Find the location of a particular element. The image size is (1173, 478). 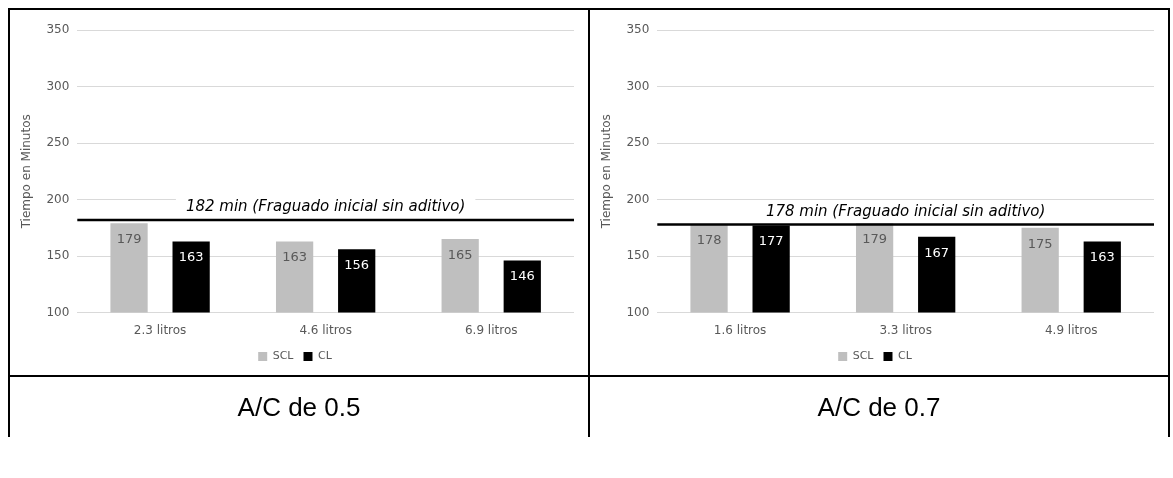

data-label: 156 is located at coordinates (357, 265).